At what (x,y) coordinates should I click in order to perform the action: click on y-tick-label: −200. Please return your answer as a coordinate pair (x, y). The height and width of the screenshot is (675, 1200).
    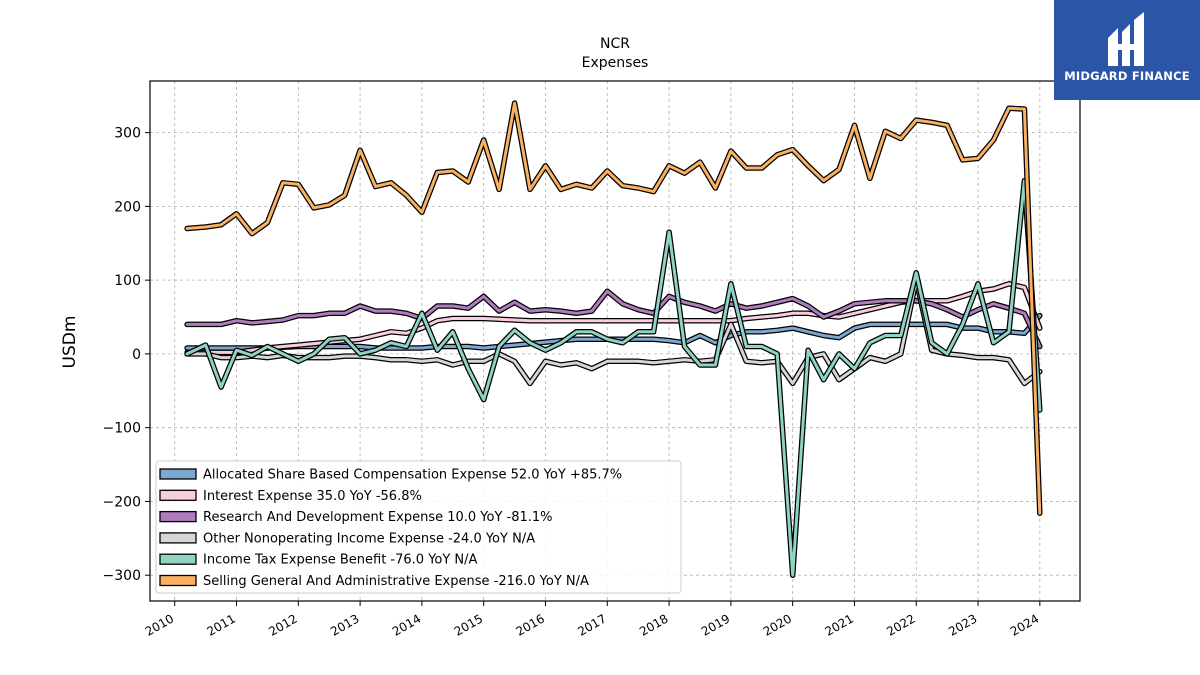
    Looking at the image, I should click on (122, 502).